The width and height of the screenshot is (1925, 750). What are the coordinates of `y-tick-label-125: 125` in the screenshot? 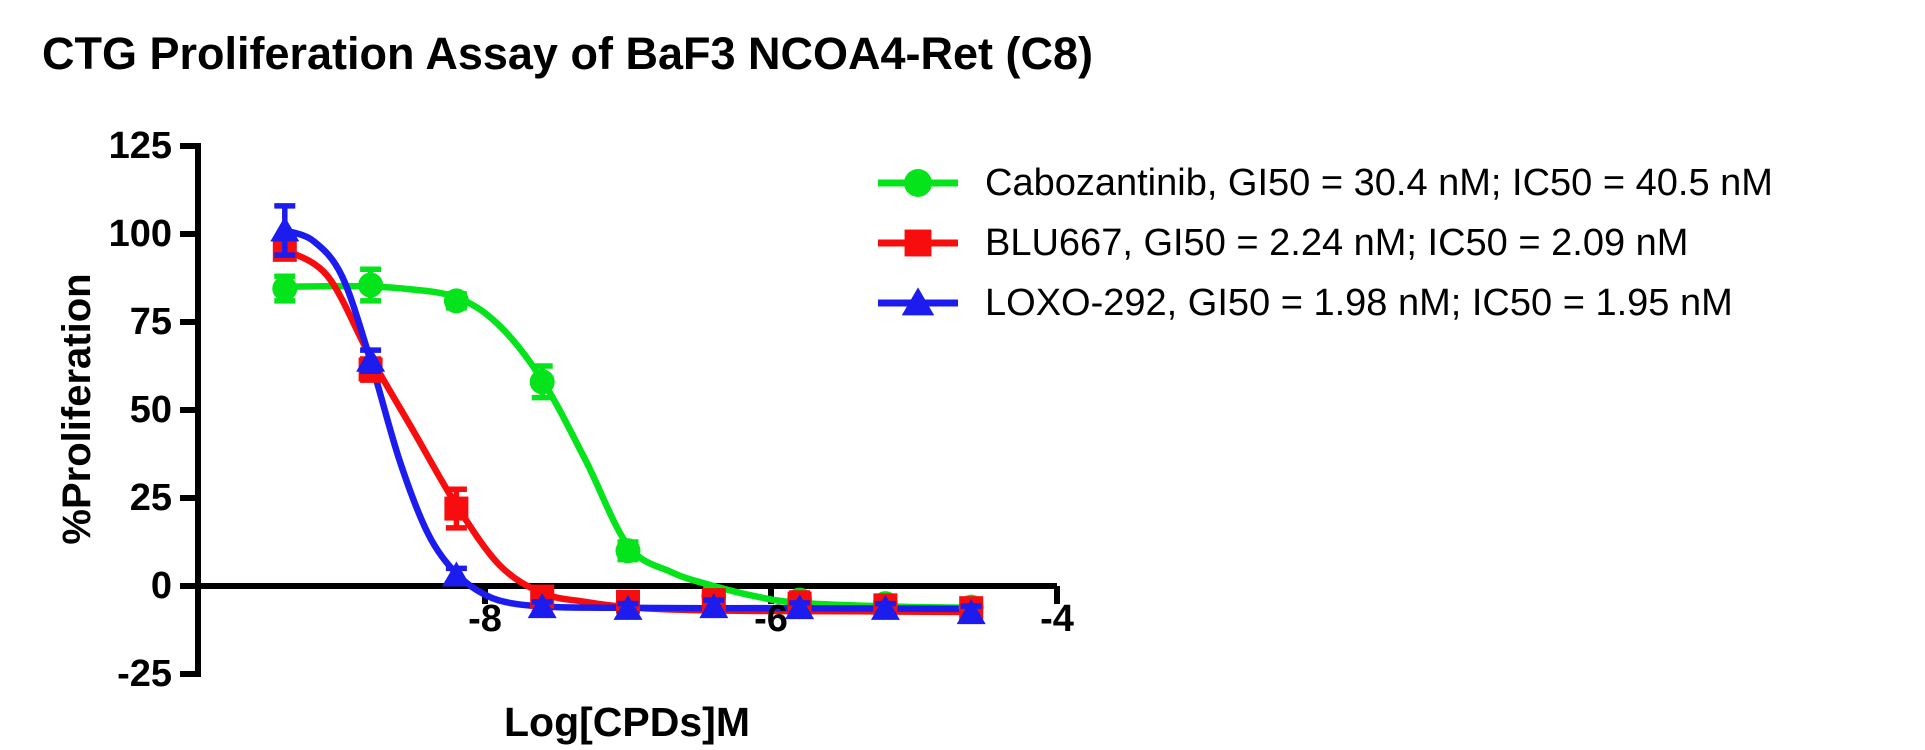 It's located at (140, 146).